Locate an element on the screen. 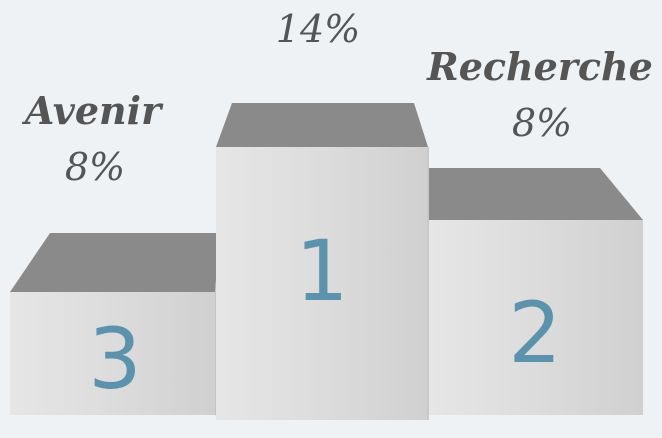  step-value: 14% is located at coordinates (318, 29).